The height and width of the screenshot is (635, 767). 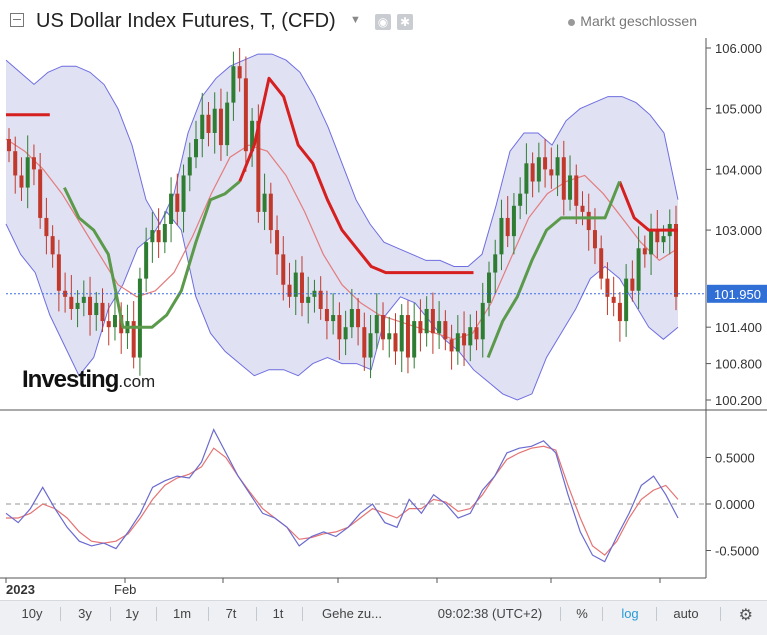 I want to click on range-10y-button: 10y, so click(x=32, y=613).